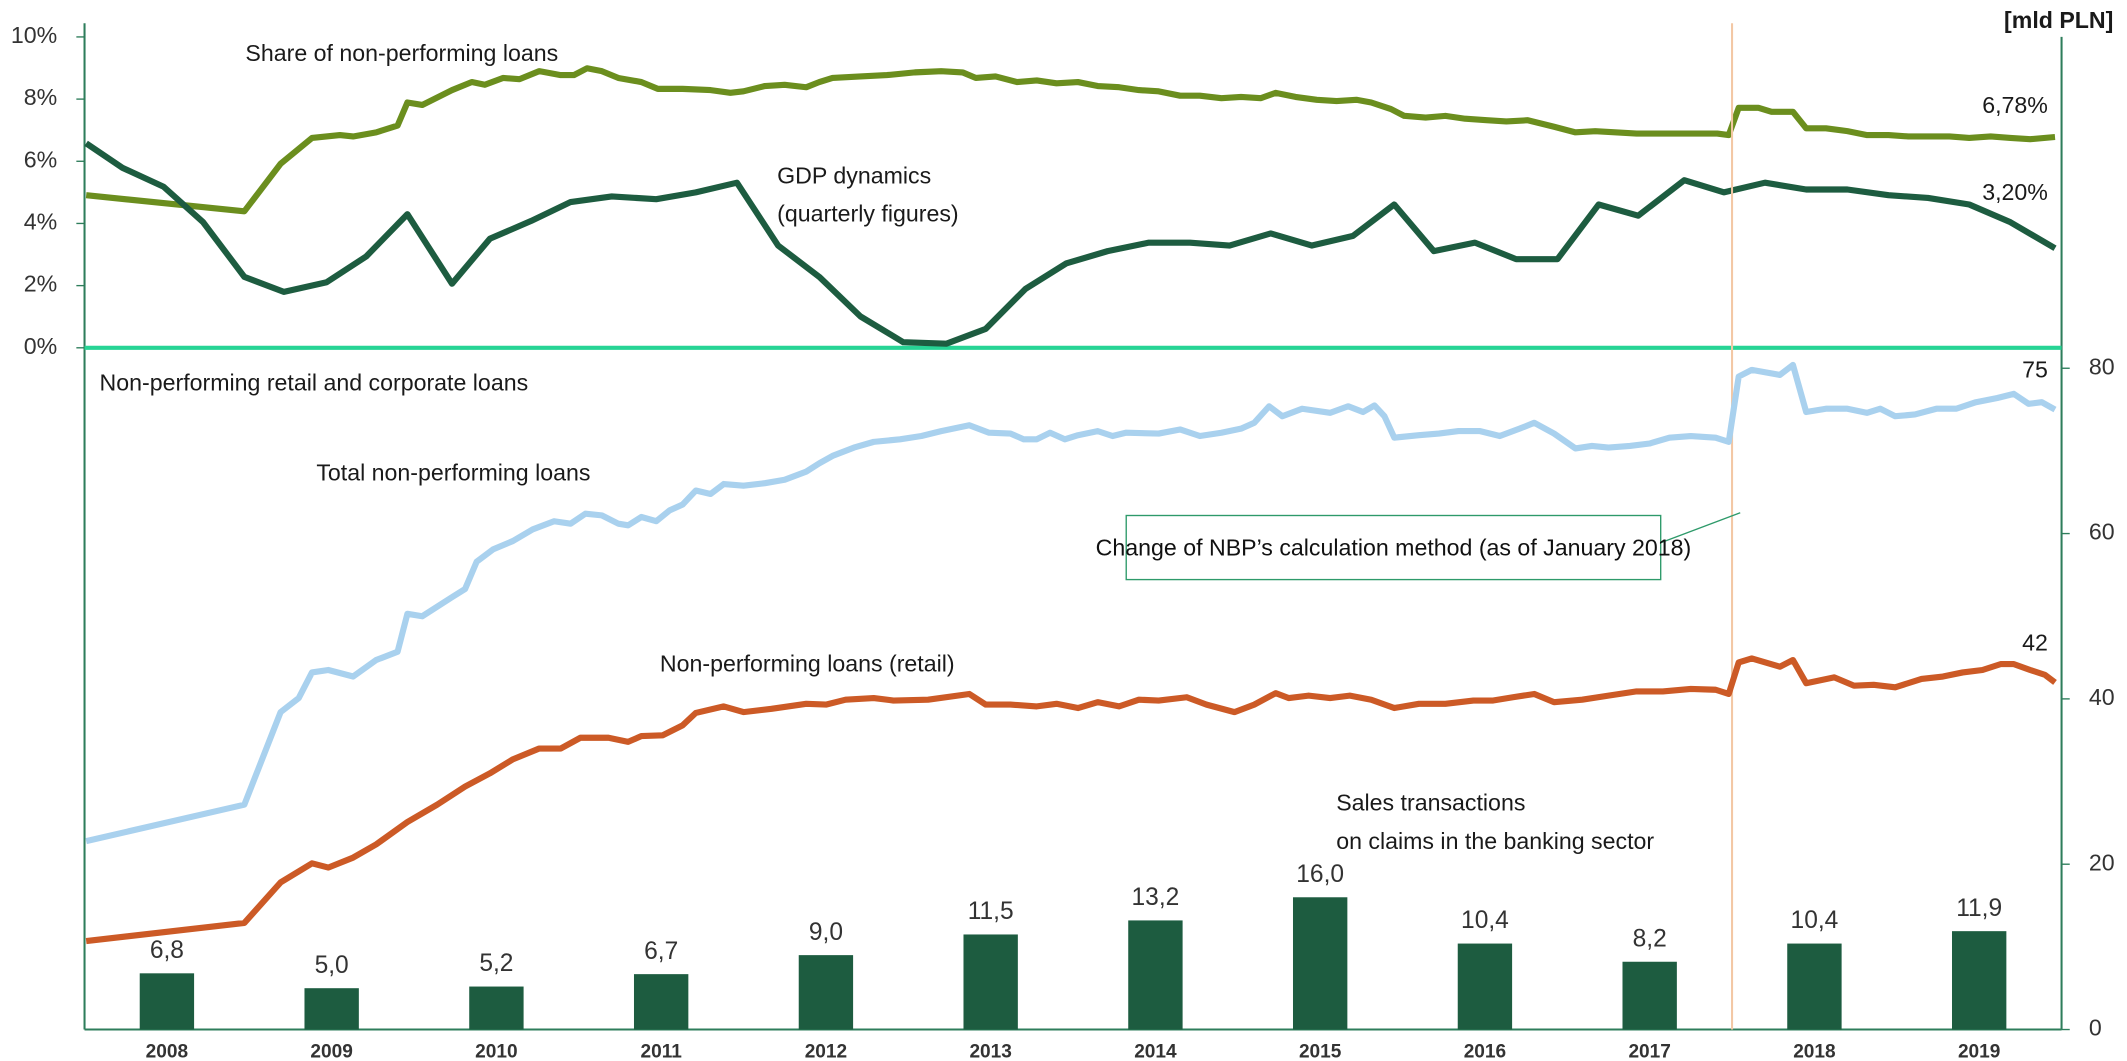  What do you see at coordinates (1649, 1051) in the screenshot?
I see `x-tick-label: 2017` at bounding box center [1649, 1051].